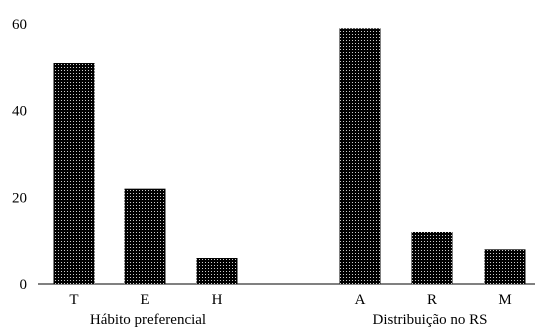 The image size is (535, 327). I want to click on bar-h, so click(217, 271).